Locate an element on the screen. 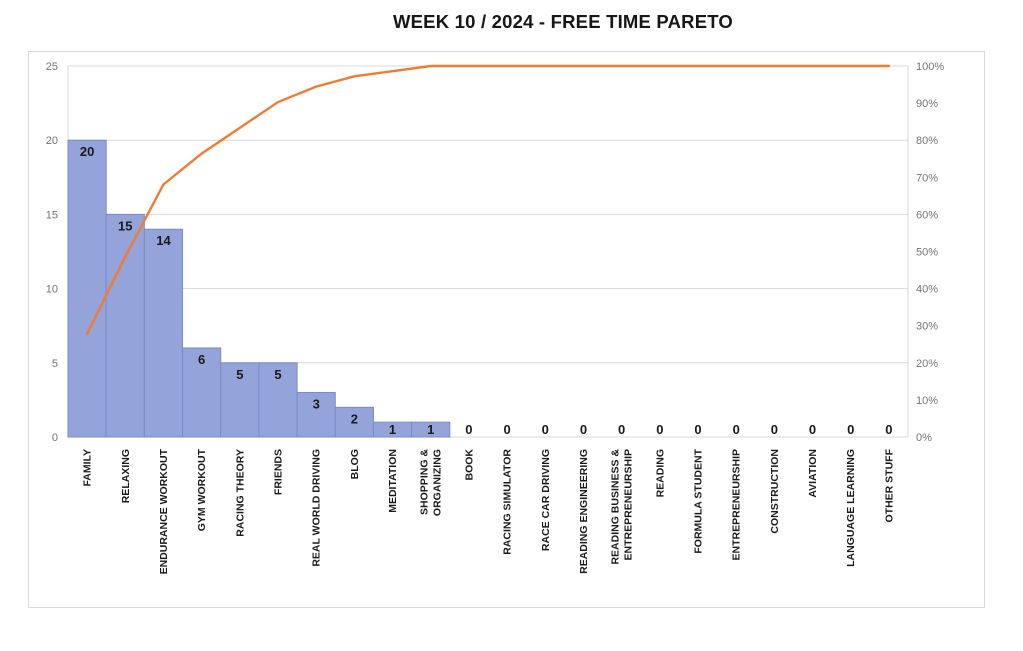 The width and height of the screenshot is (1023, 651). left-axis-tick-label: 15 is located at coordinates (52, 215).